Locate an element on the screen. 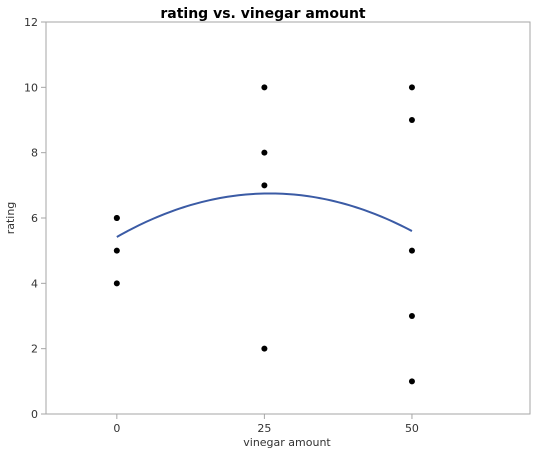 The image size is (542, 457). x-tick-label: 0 is located at coordinates (116, 428).